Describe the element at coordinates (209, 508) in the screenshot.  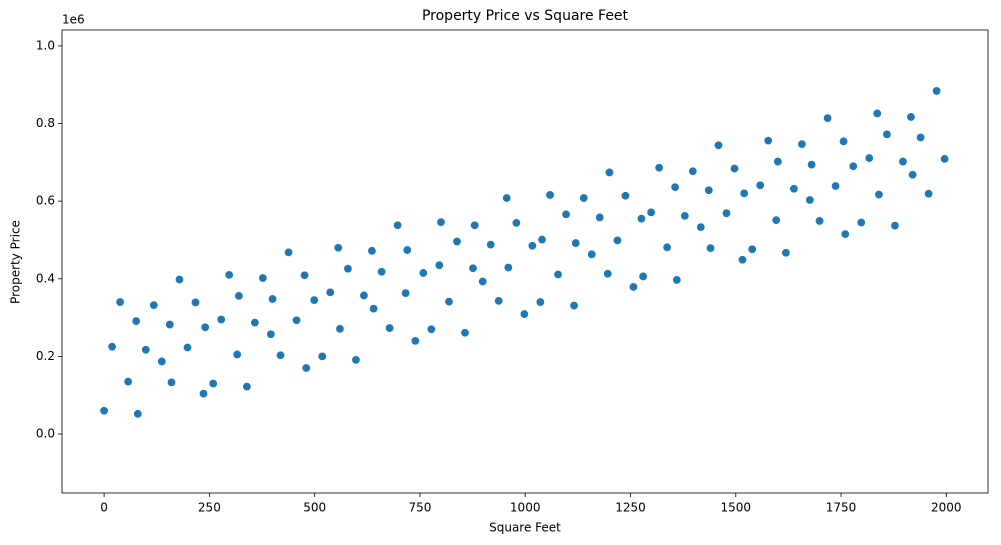
I see `x-tick-label: 250` at that location.